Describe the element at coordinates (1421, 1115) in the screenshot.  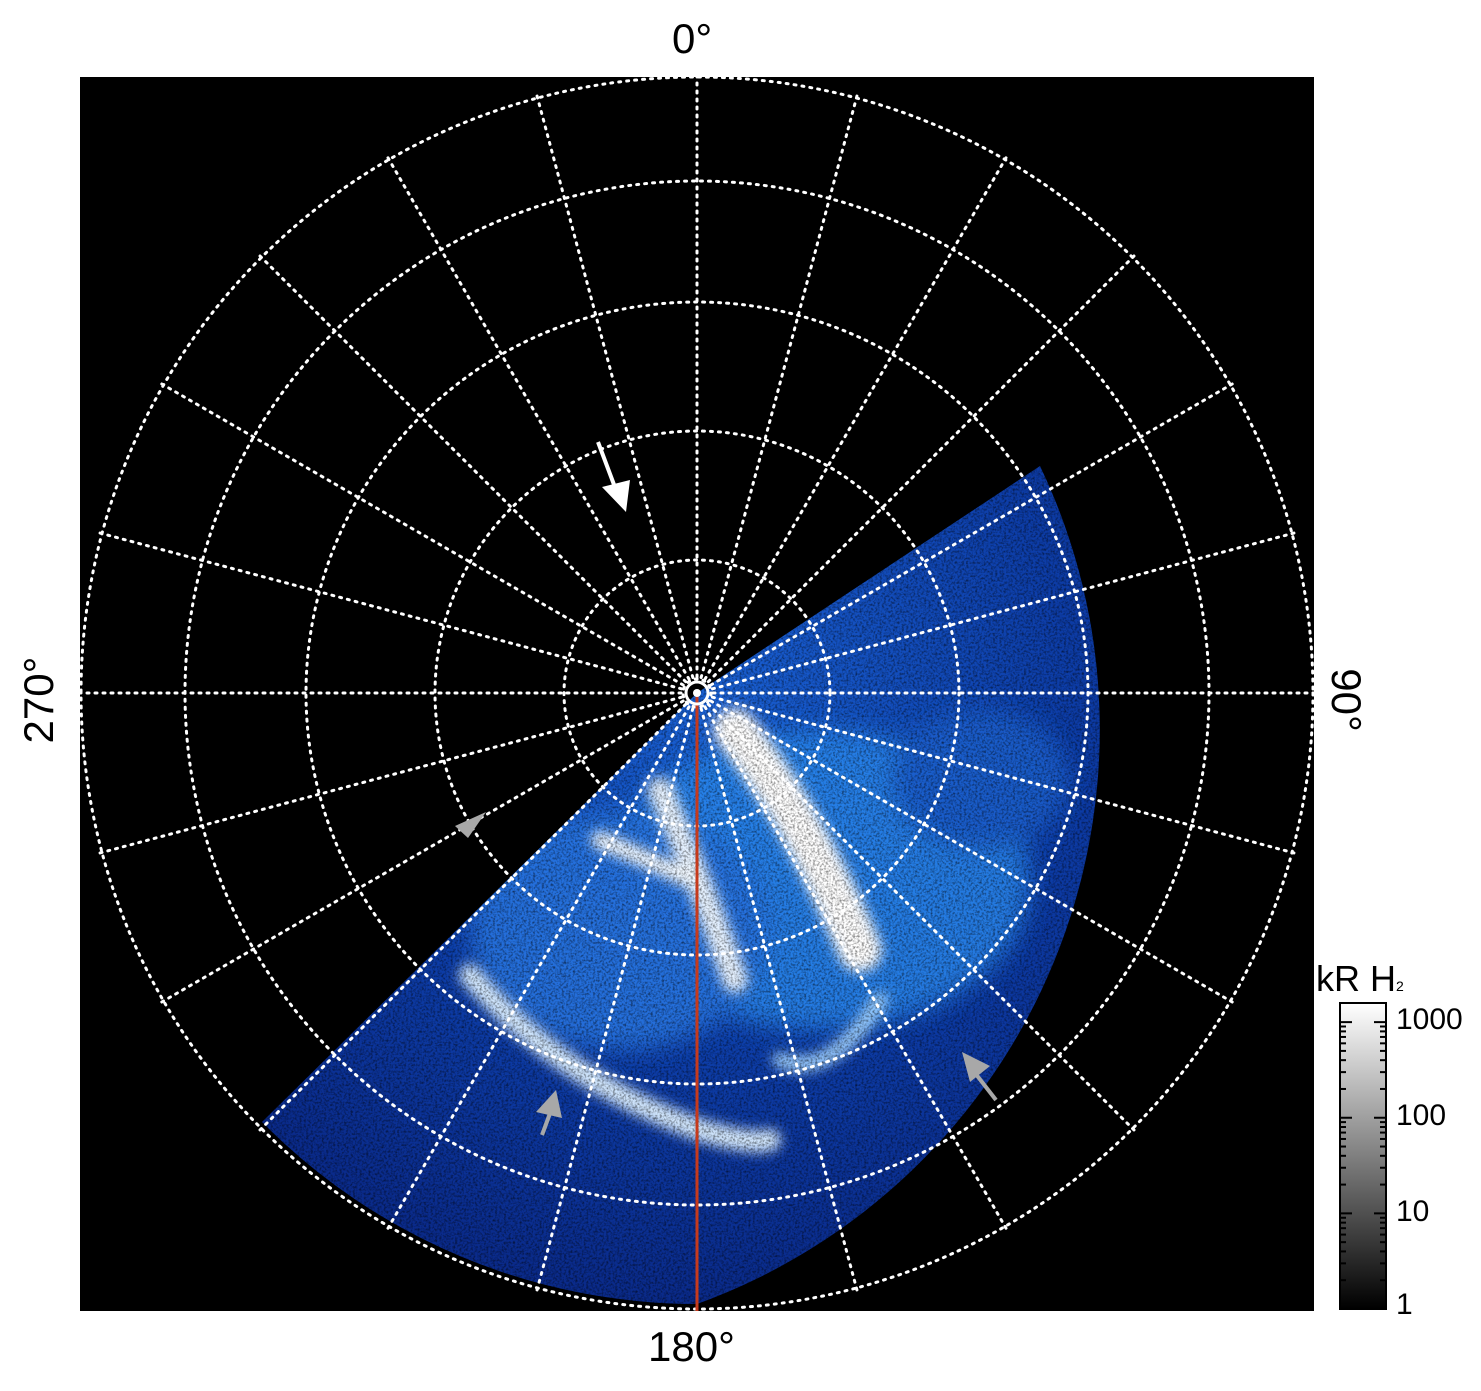
I see `colorbar-tick-label: 100` at that location.